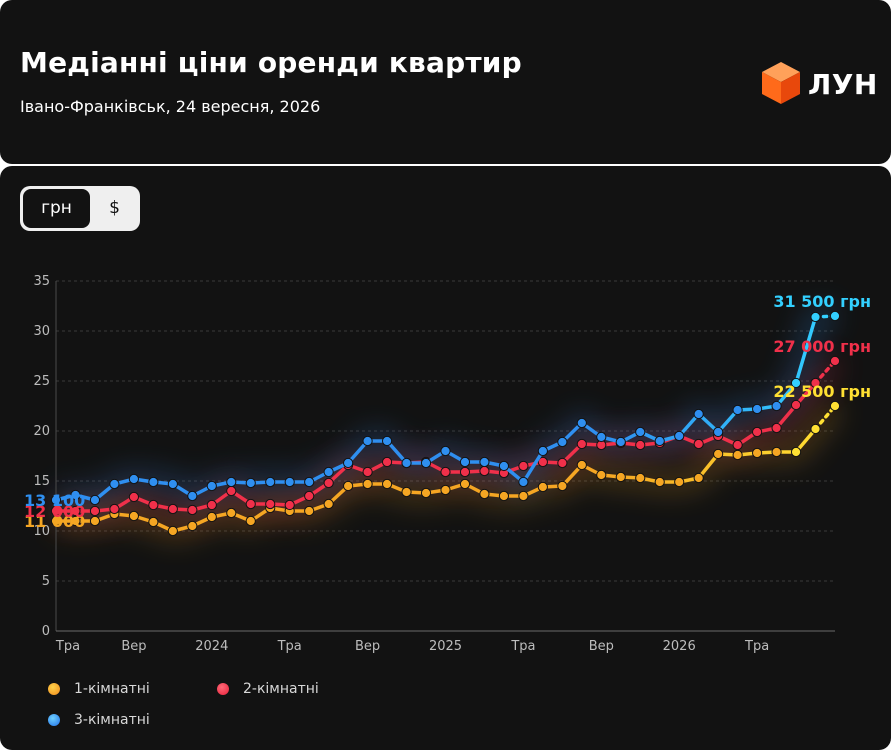  I want to click on series-line, so click(436, 480).